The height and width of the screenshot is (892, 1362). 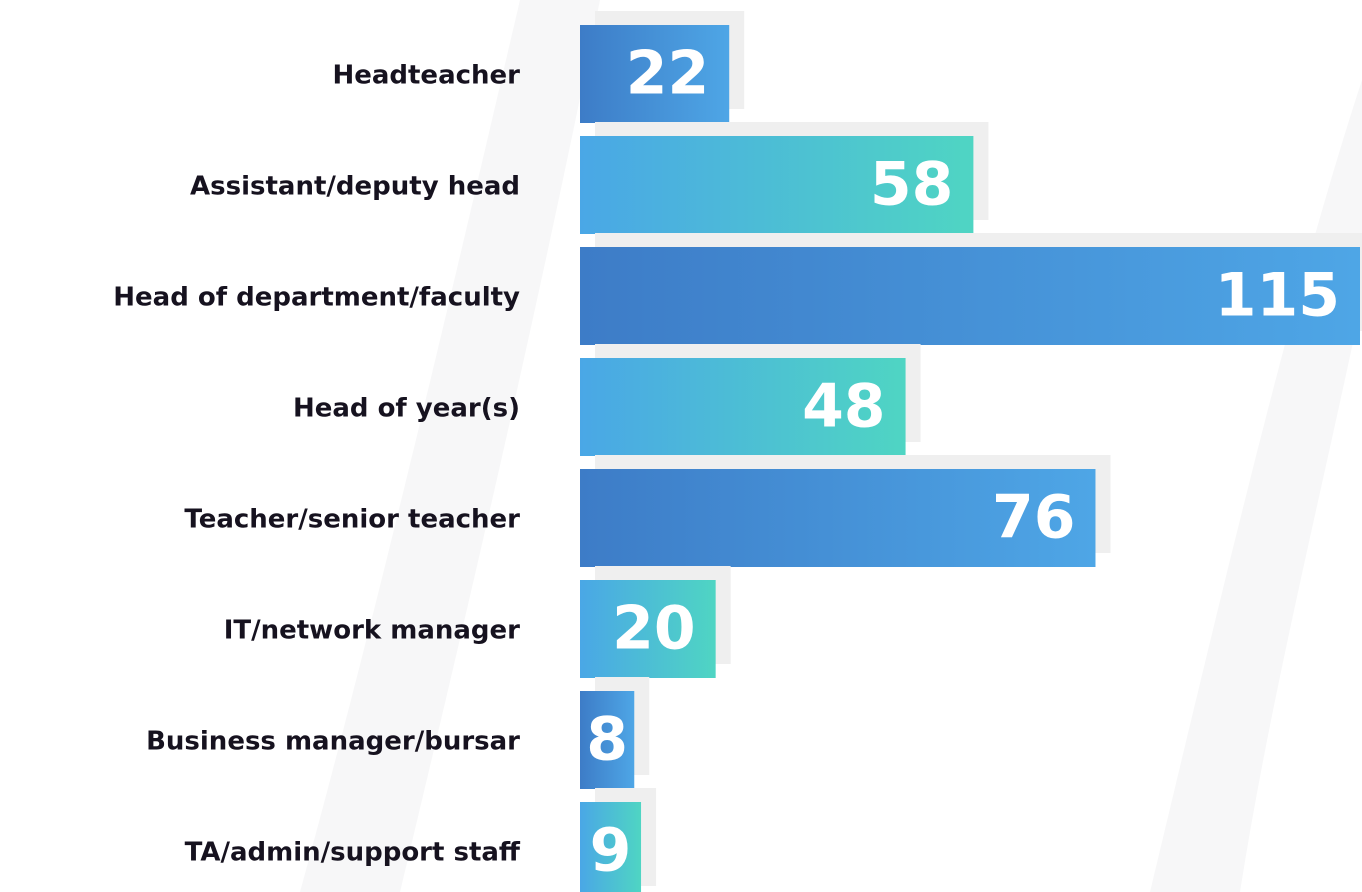 What do you see at coordinates (355, 187) in the screenshot?
I see `category-label: Assistant/deputy head` at bounding box center [355, 187].